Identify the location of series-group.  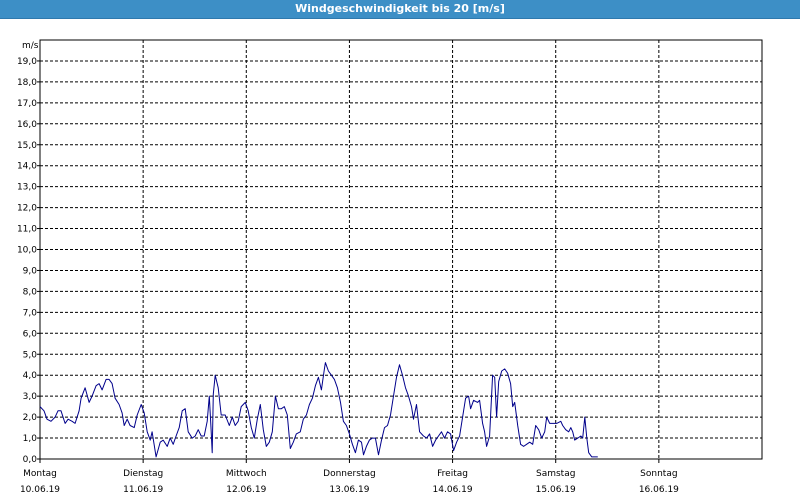
(318, 410).